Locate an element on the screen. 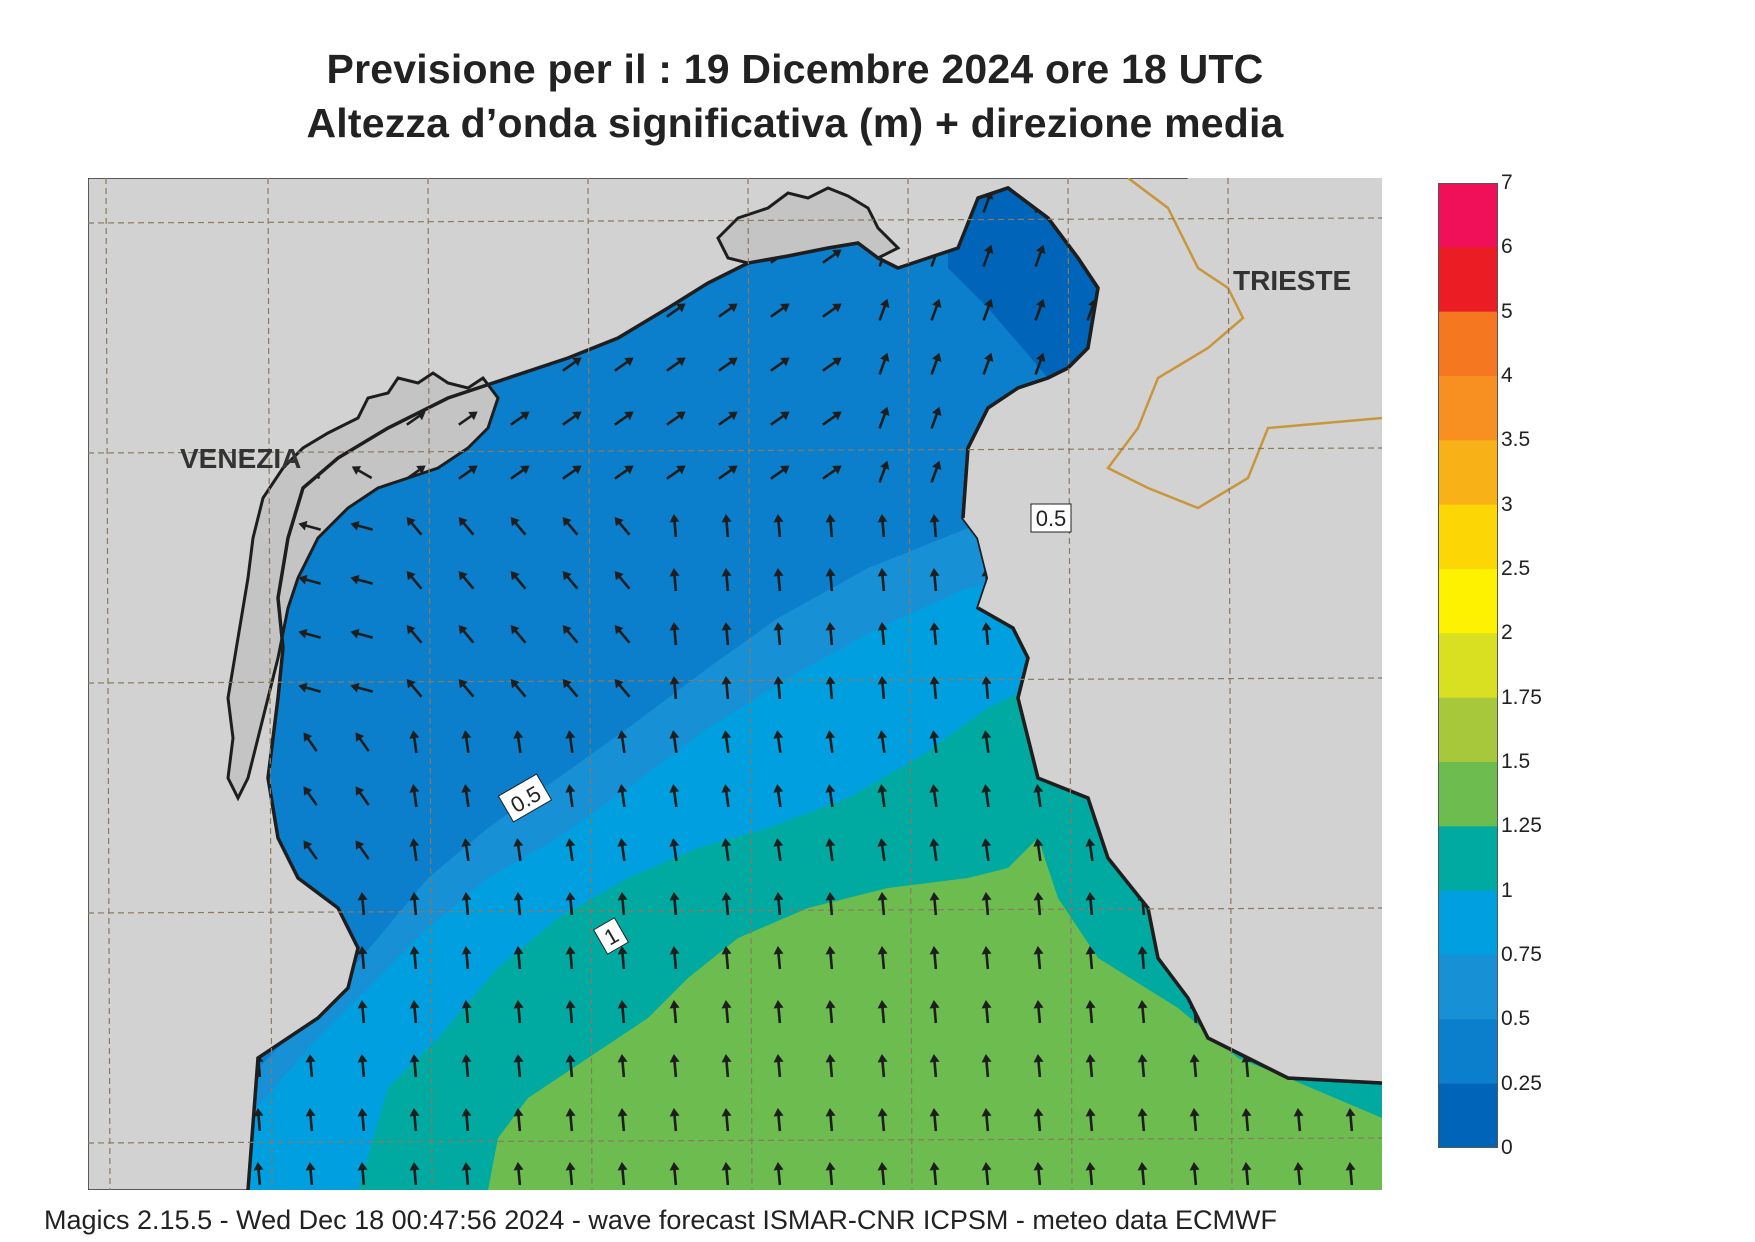 The width and height of the screenshot is (1755, 1242). national-border is located at coordinates (1244, 344).